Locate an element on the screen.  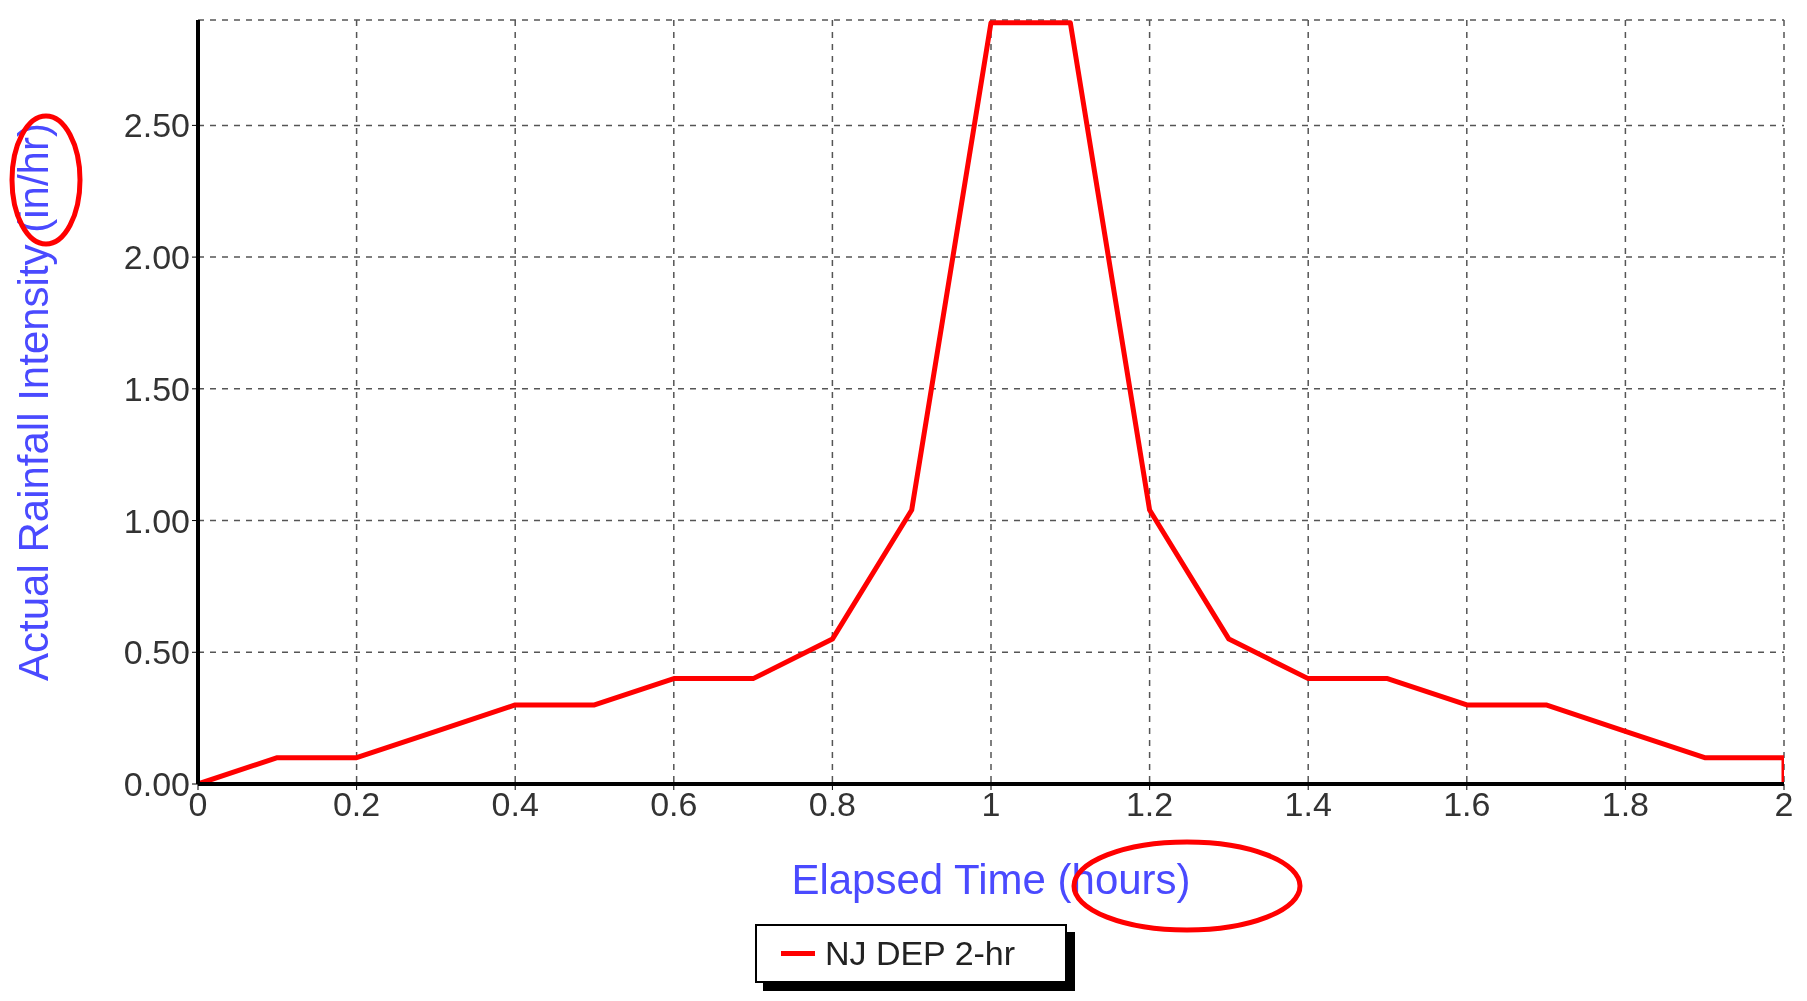
y-tick-label: 0.00 is located at coordinates (156, 784).